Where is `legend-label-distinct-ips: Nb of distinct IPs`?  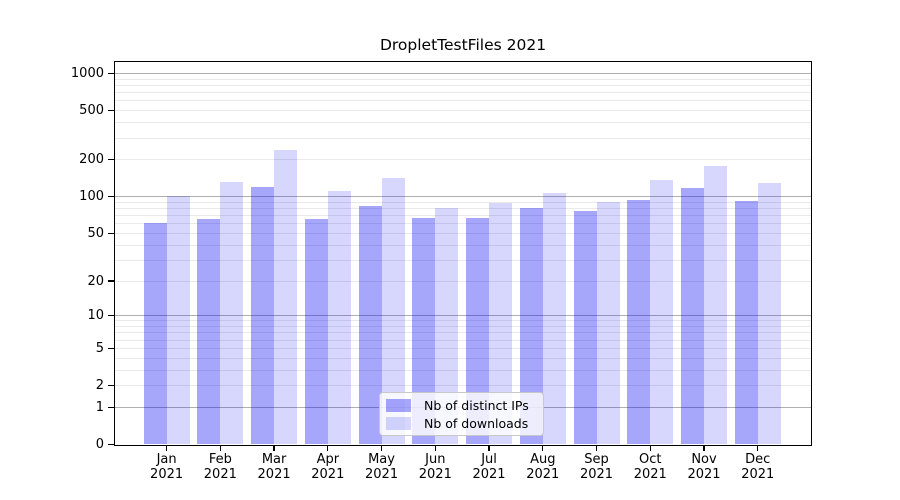
legend-label-distinct-ips: Nb of distinct IPs is located at coordinates (476, 405).